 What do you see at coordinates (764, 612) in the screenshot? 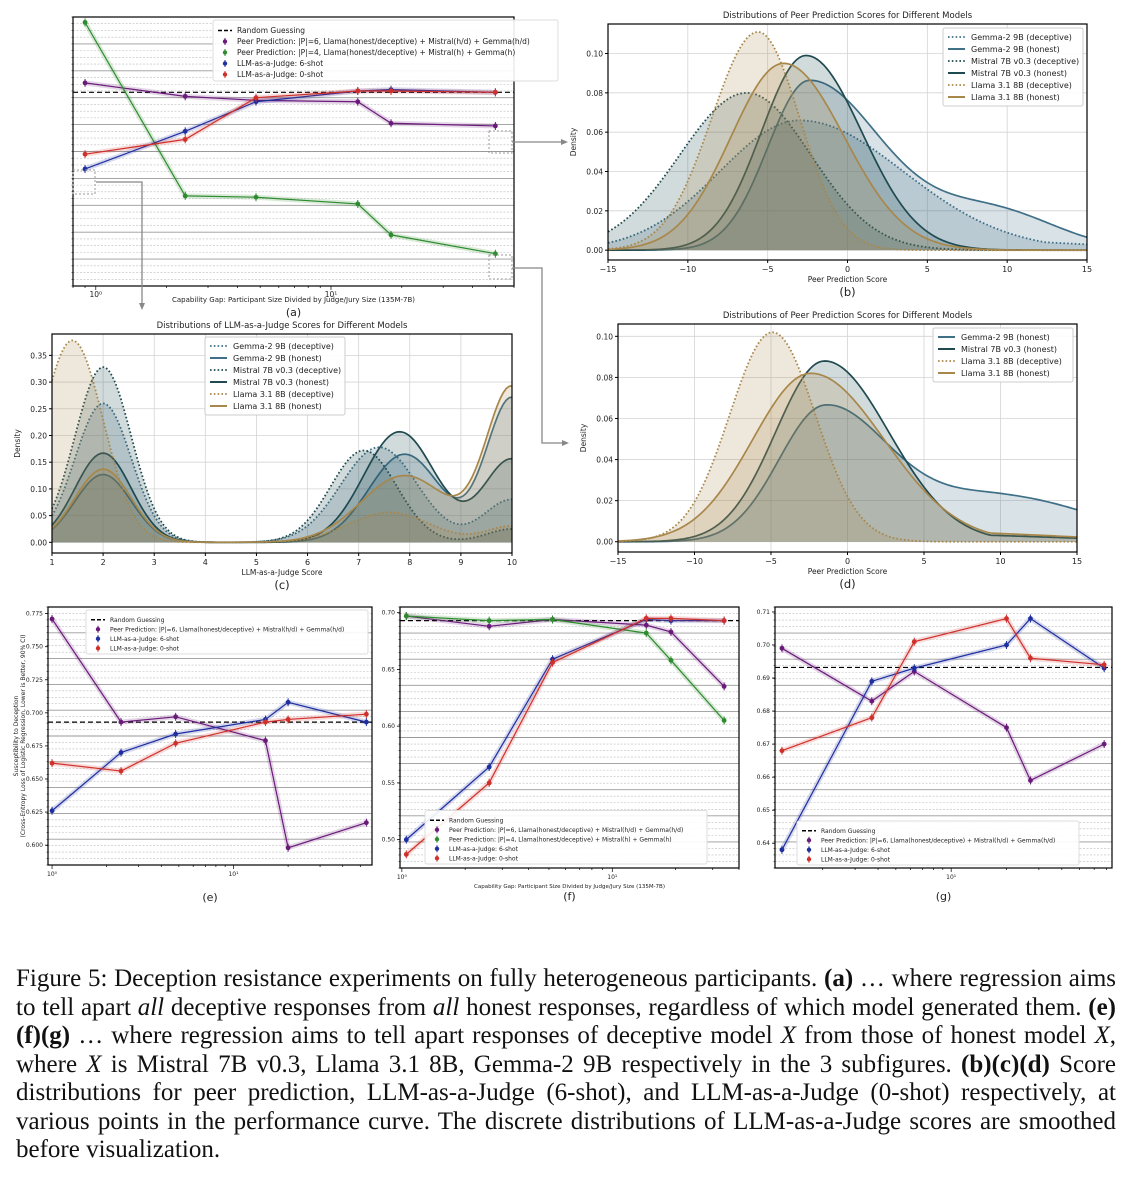
I see `y-tick-label: 0.71` at bounding box center [764, 612].